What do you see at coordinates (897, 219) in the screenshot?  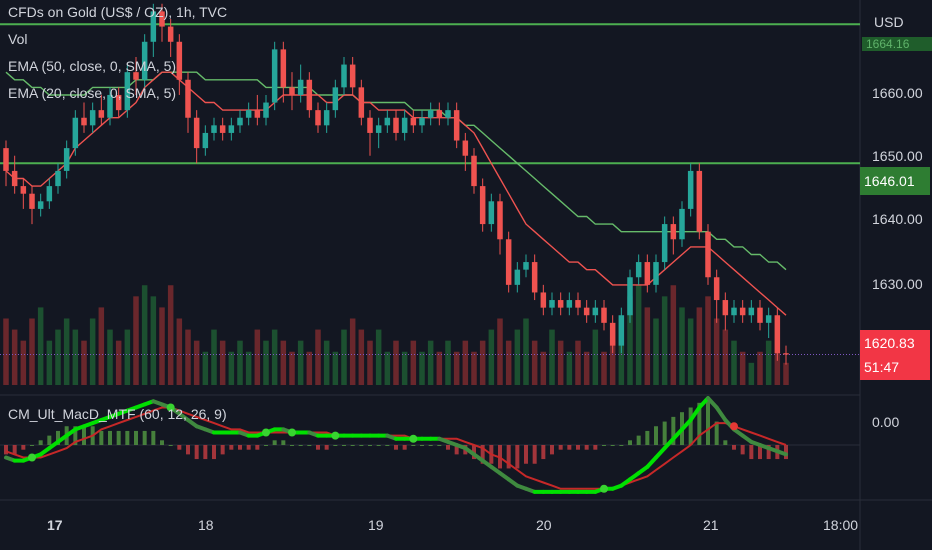 I see `price-tick: 1640.00` at bounding box center [897, 219].